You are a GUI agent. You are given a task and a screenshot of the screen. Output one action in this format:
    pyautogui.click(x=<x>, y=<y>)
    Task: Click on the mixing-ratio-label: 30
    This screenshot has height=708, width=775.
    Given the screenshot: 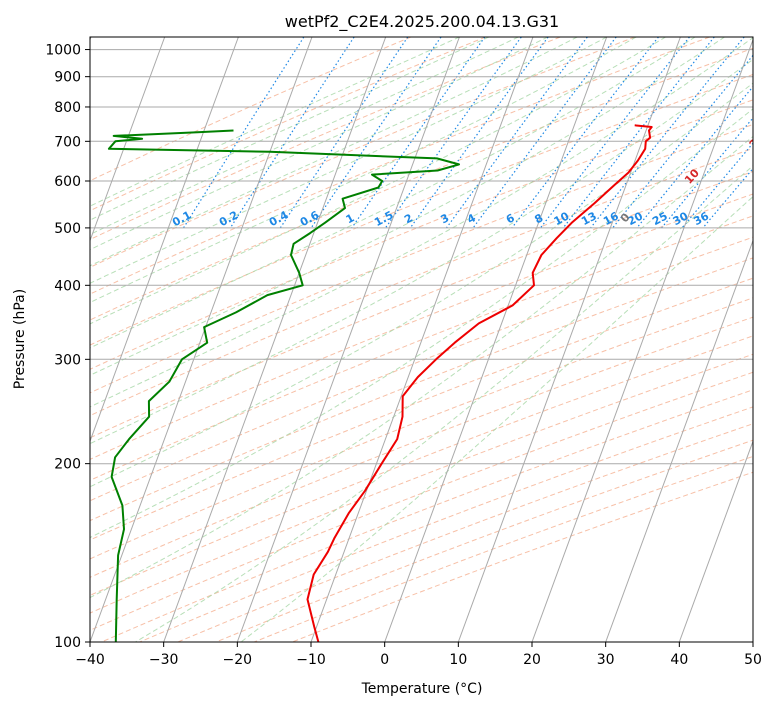 What is the action you would take?
    pyautogui.click(x=681, y=218)
    